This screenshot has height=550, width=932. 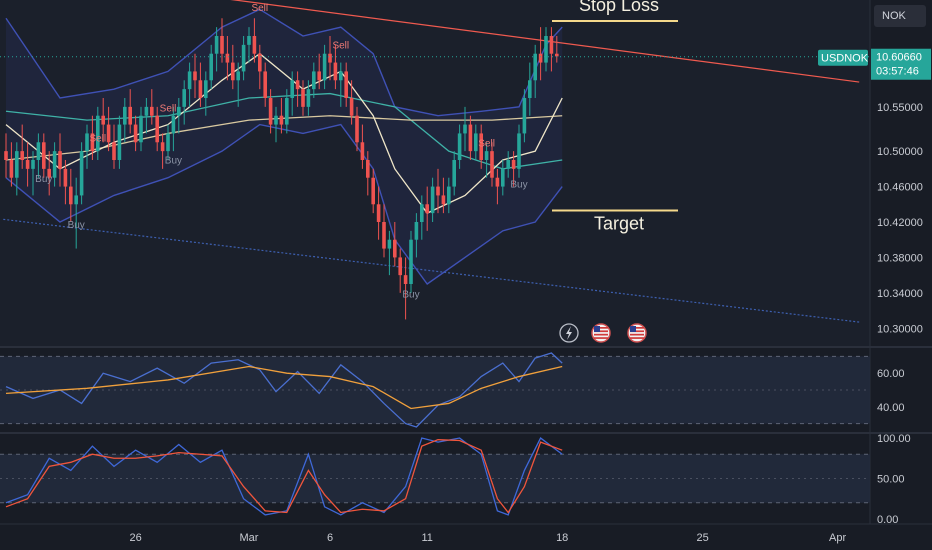 I want to click on currency-badge: NOK, so click(x=900, y=16).